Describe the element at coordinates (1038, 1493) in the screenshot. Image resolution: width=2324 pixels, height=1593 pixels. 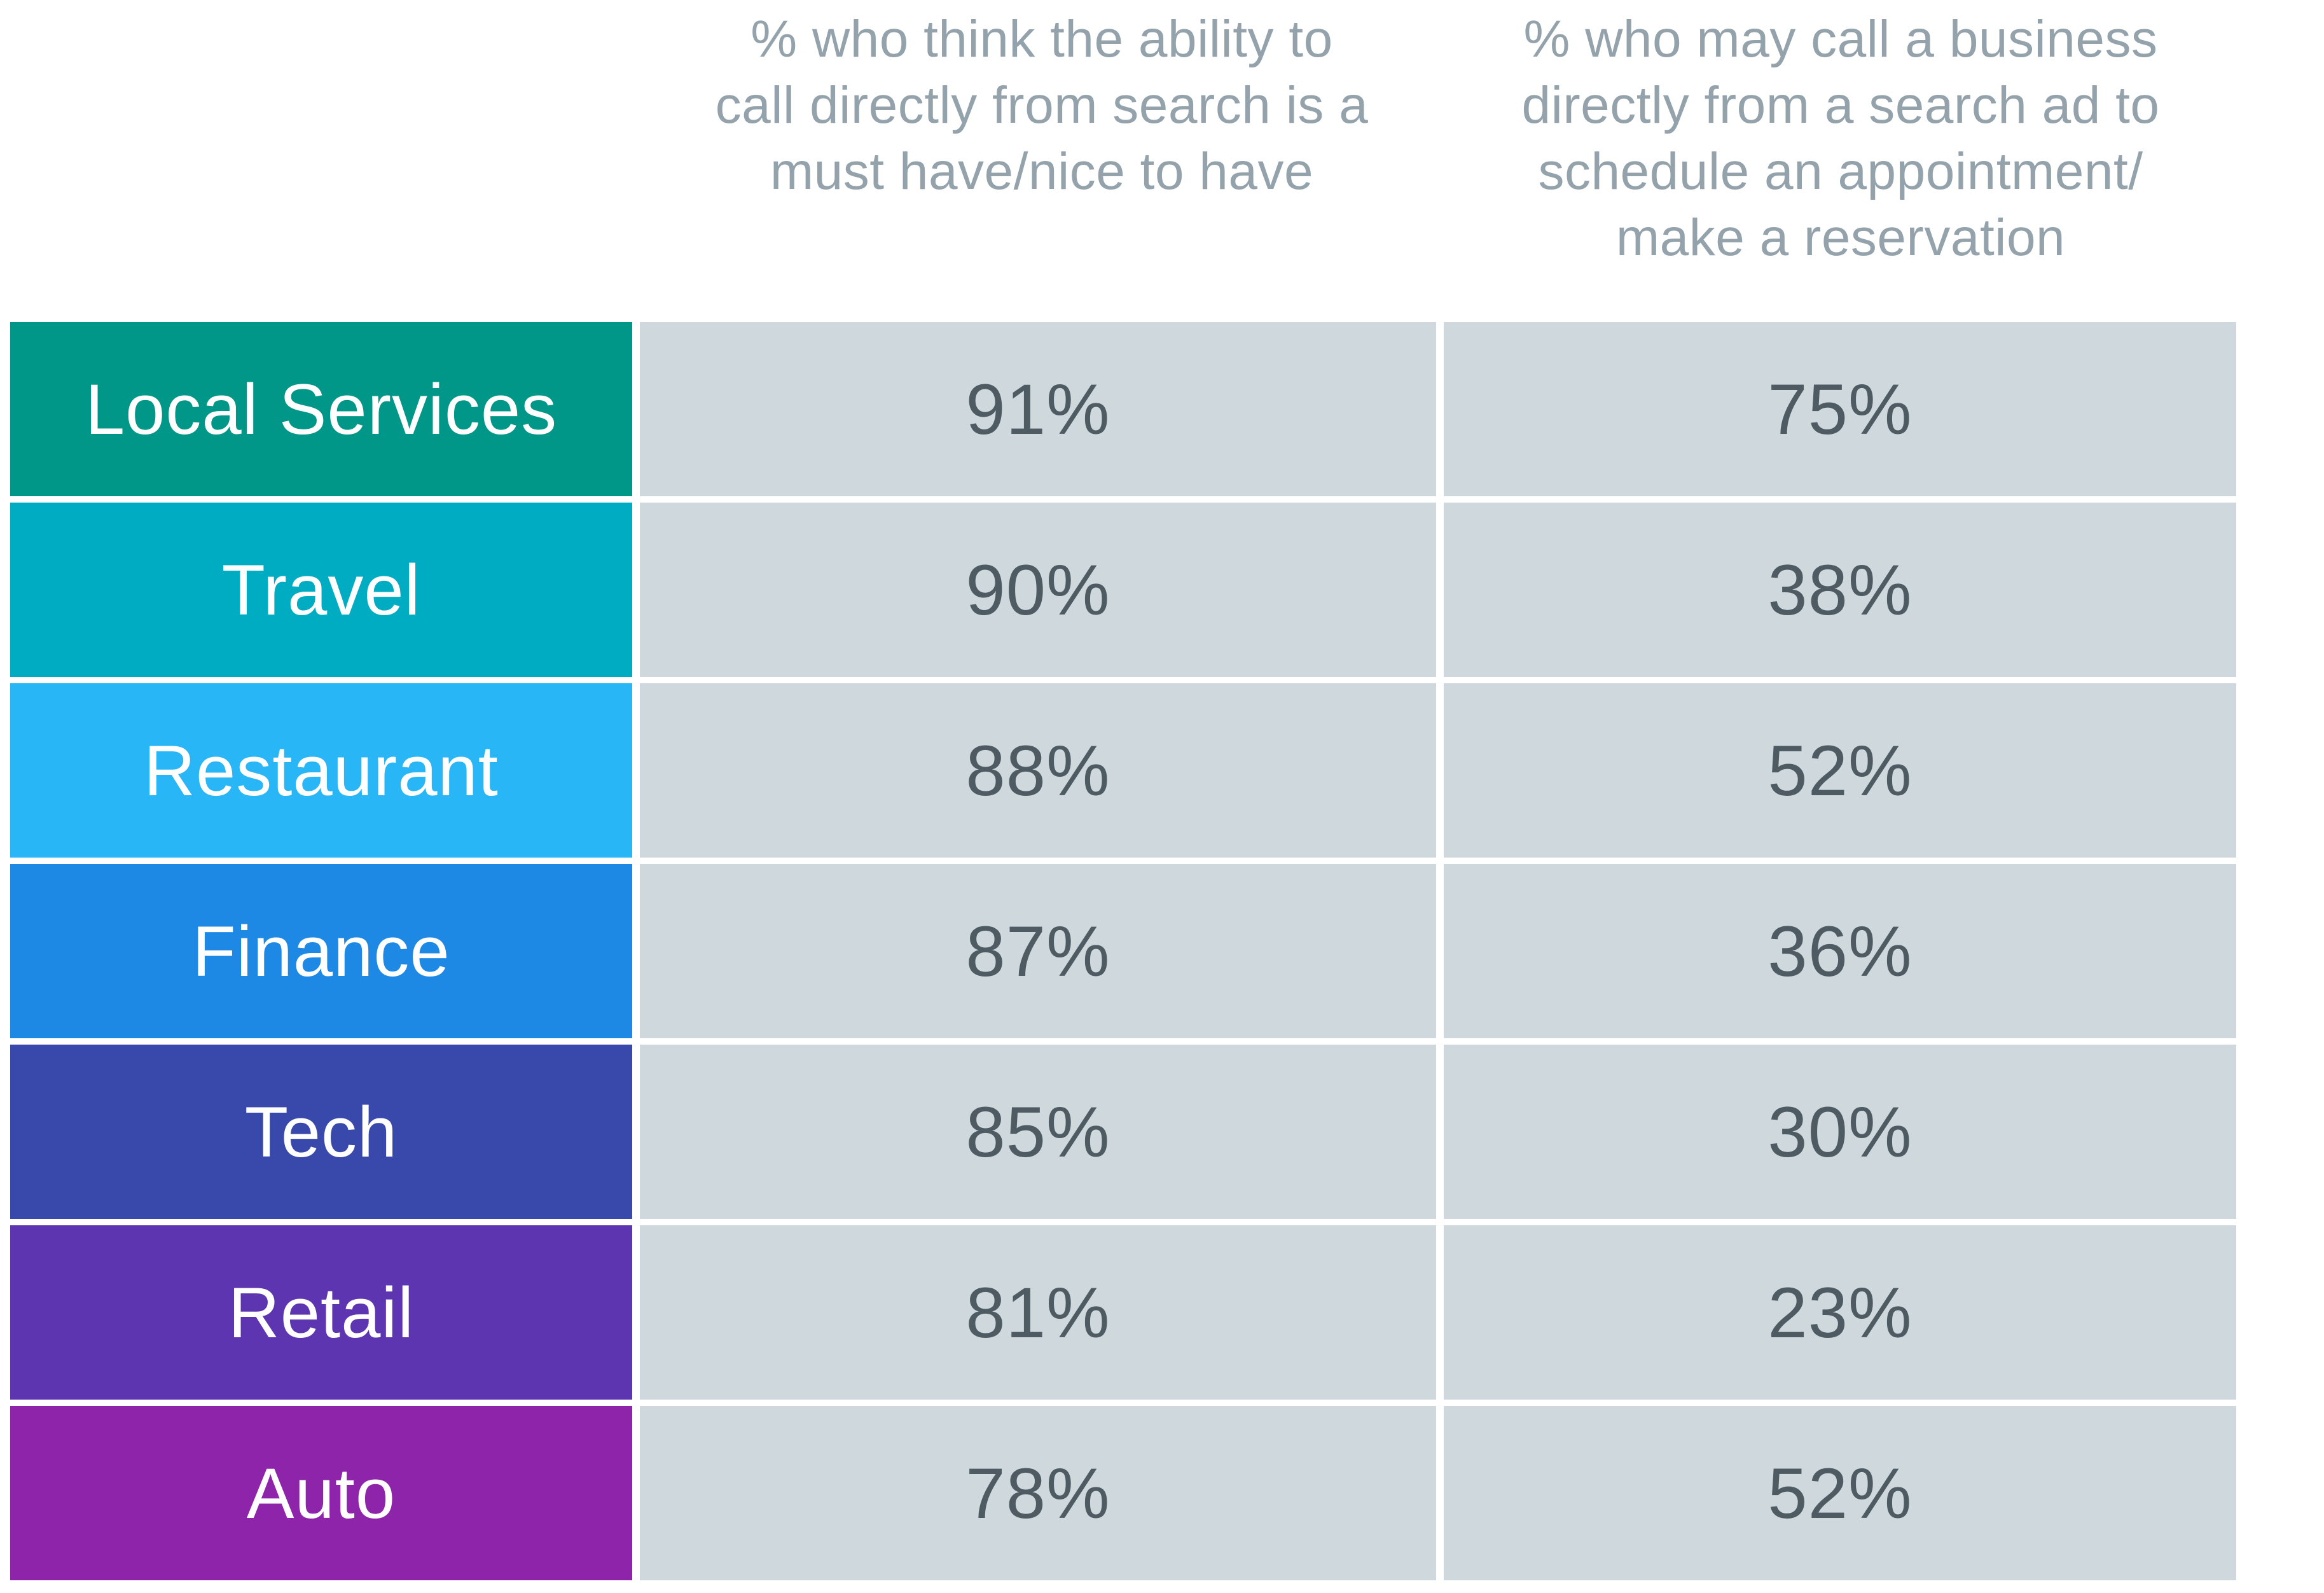
I see `value-call-from-search: 78%` at that location.